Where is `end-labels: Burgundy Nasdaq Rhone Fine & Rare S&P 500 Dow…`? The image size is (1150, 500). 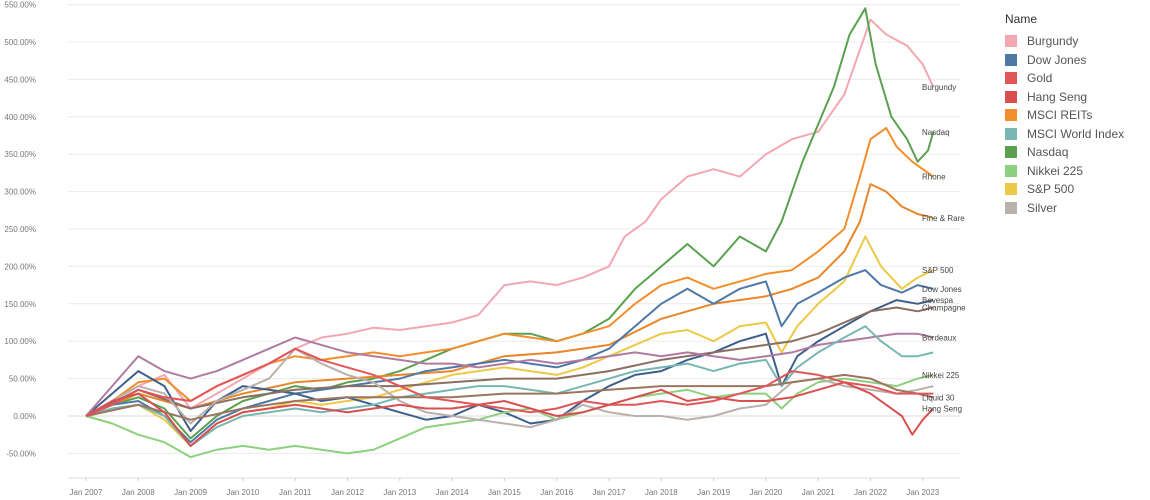
end-labels: Burgundy Nasdaq Rhone Fine & Rare S&P 500 Dow… is located at coordinates (944, 248).